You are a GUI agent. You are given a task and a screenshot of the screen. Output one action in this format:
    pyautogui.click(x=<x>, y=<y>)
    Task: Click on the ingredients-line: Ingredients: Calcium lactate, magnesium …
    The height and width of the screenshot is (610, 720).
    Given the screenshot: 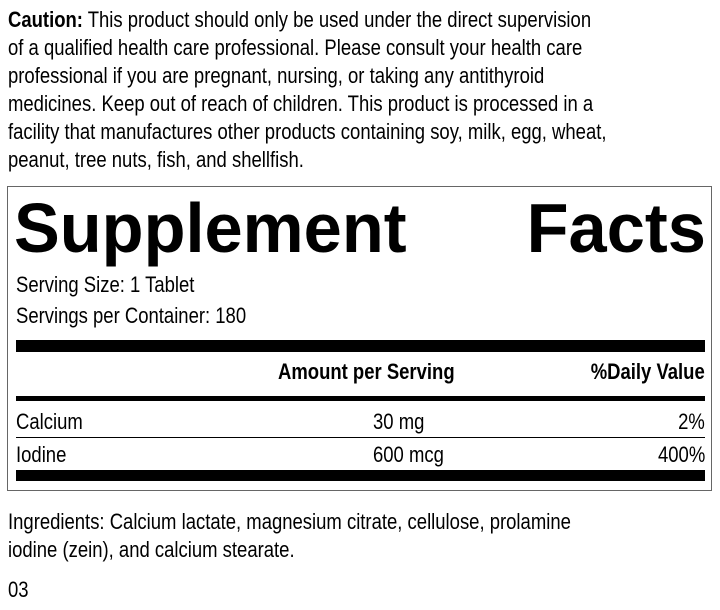 What is the action you would take?
    pyautogui.click(x=289, y=521)
    